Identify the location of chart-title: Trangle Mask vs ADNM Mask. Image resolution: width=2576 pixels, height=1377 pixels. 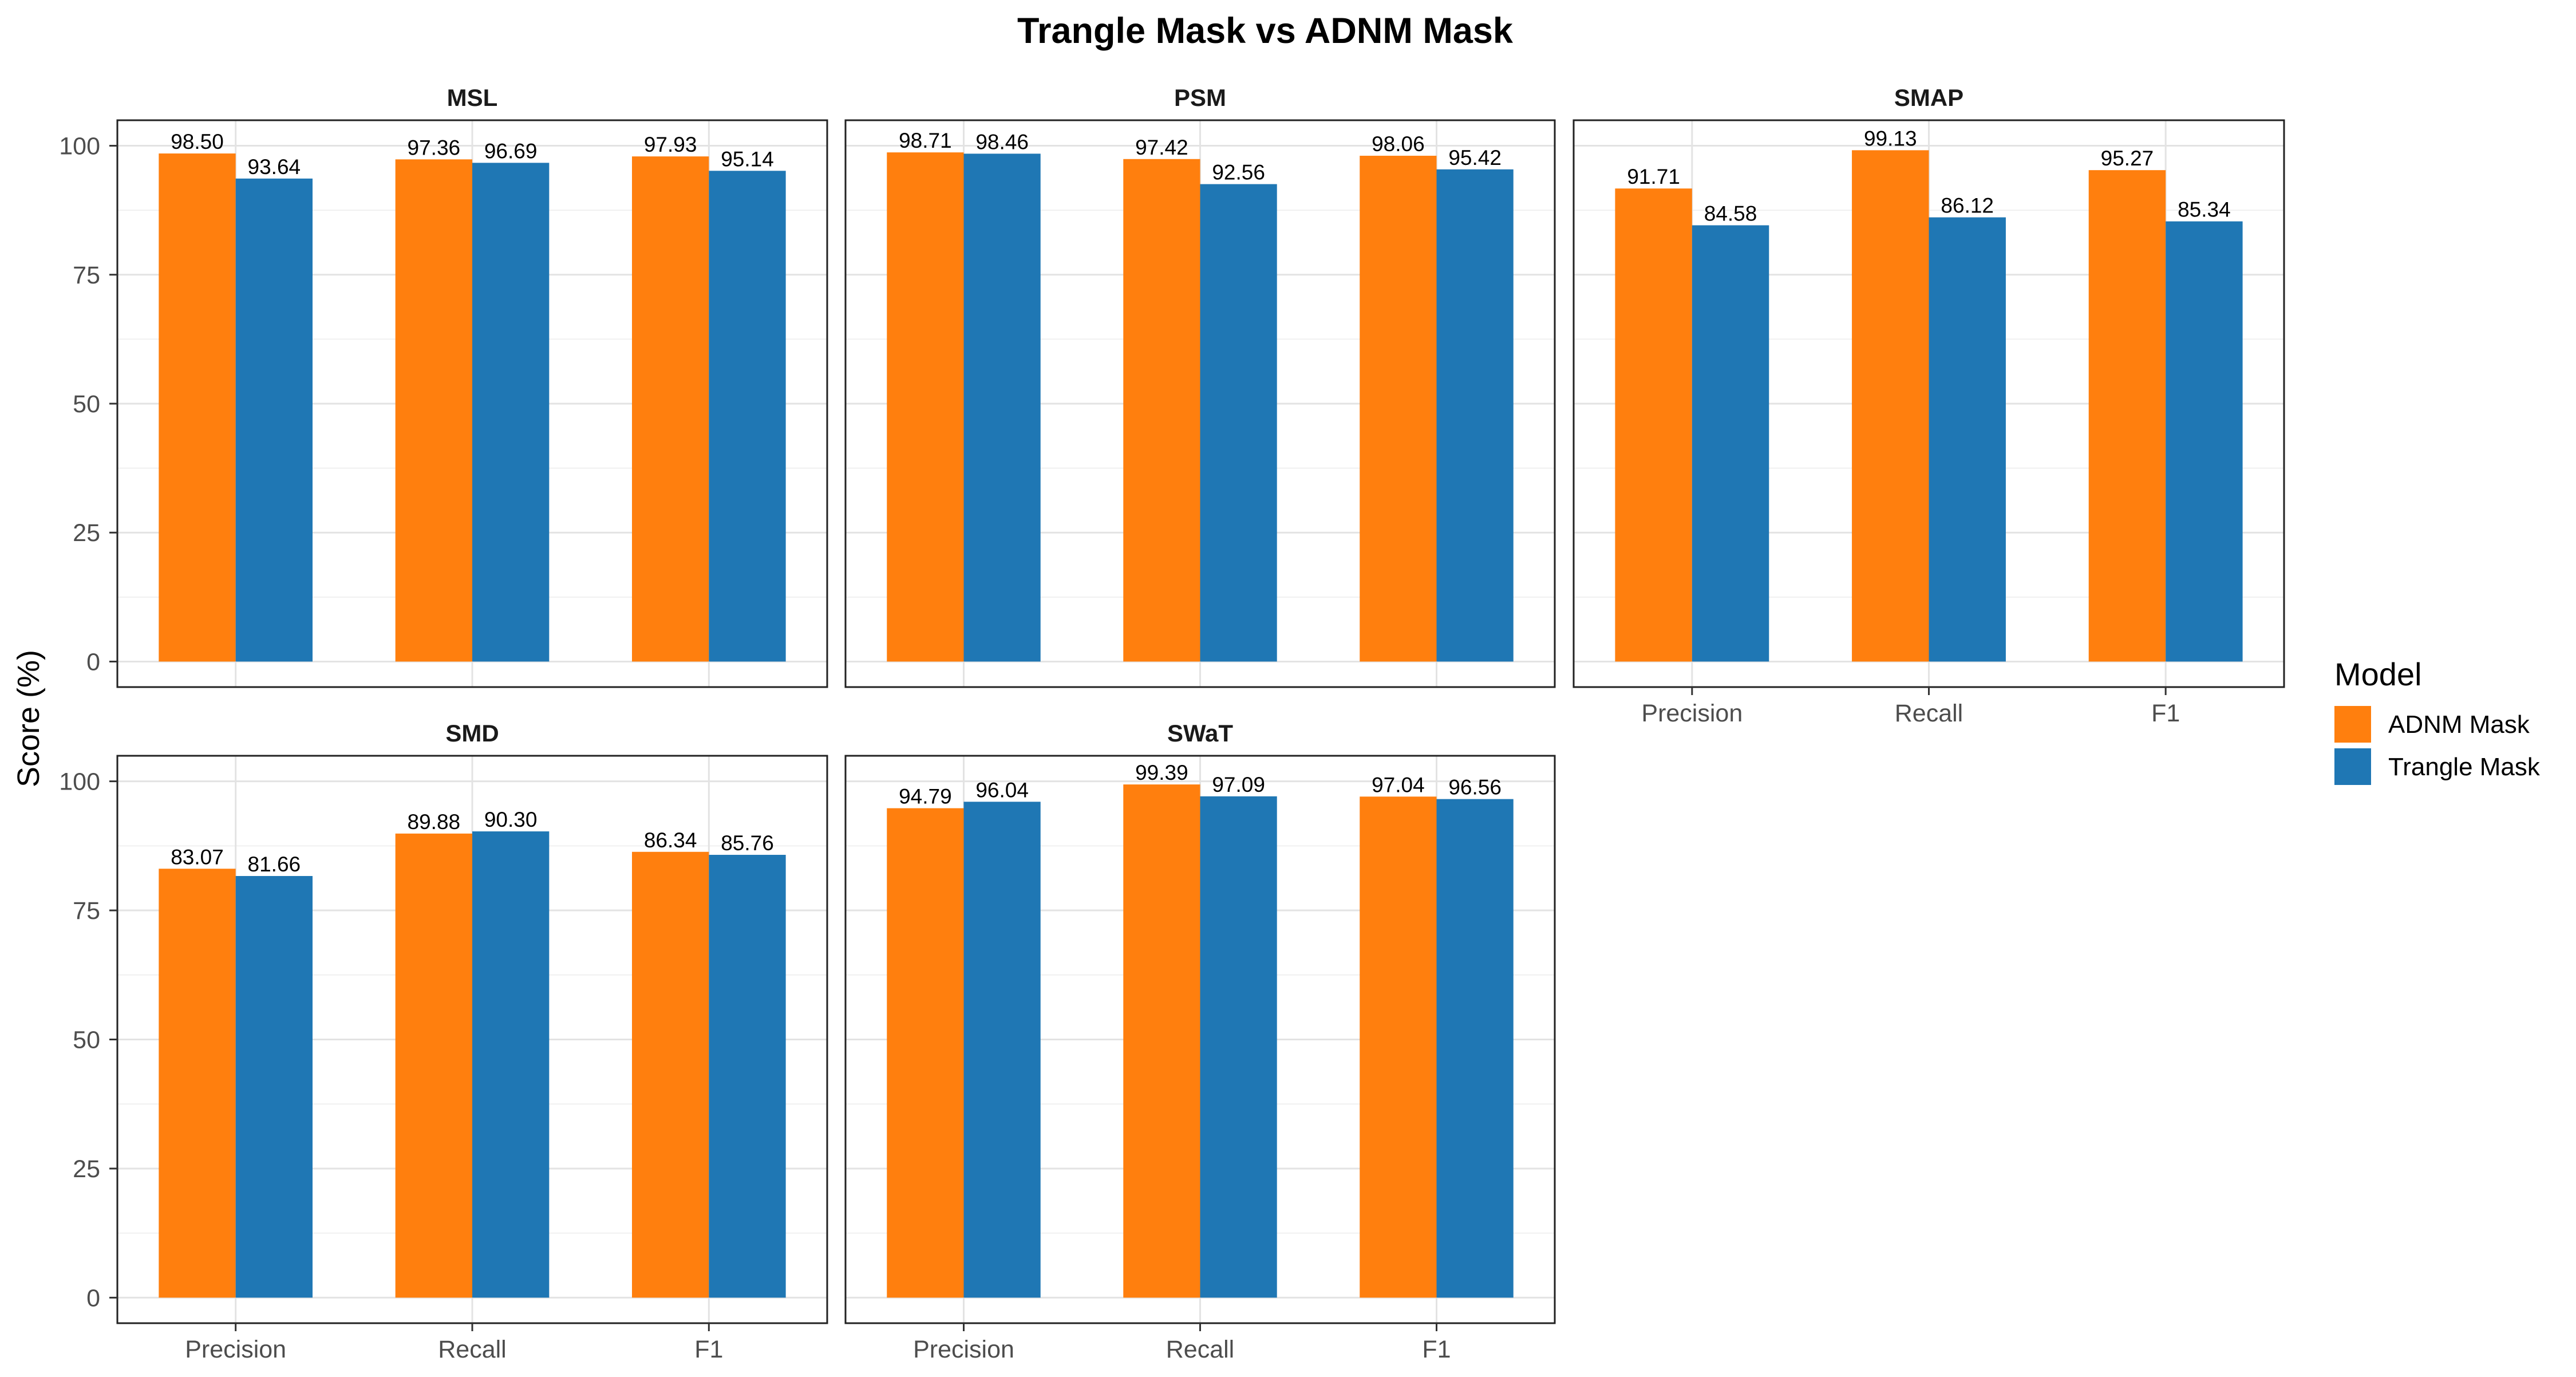
(1265, 31).